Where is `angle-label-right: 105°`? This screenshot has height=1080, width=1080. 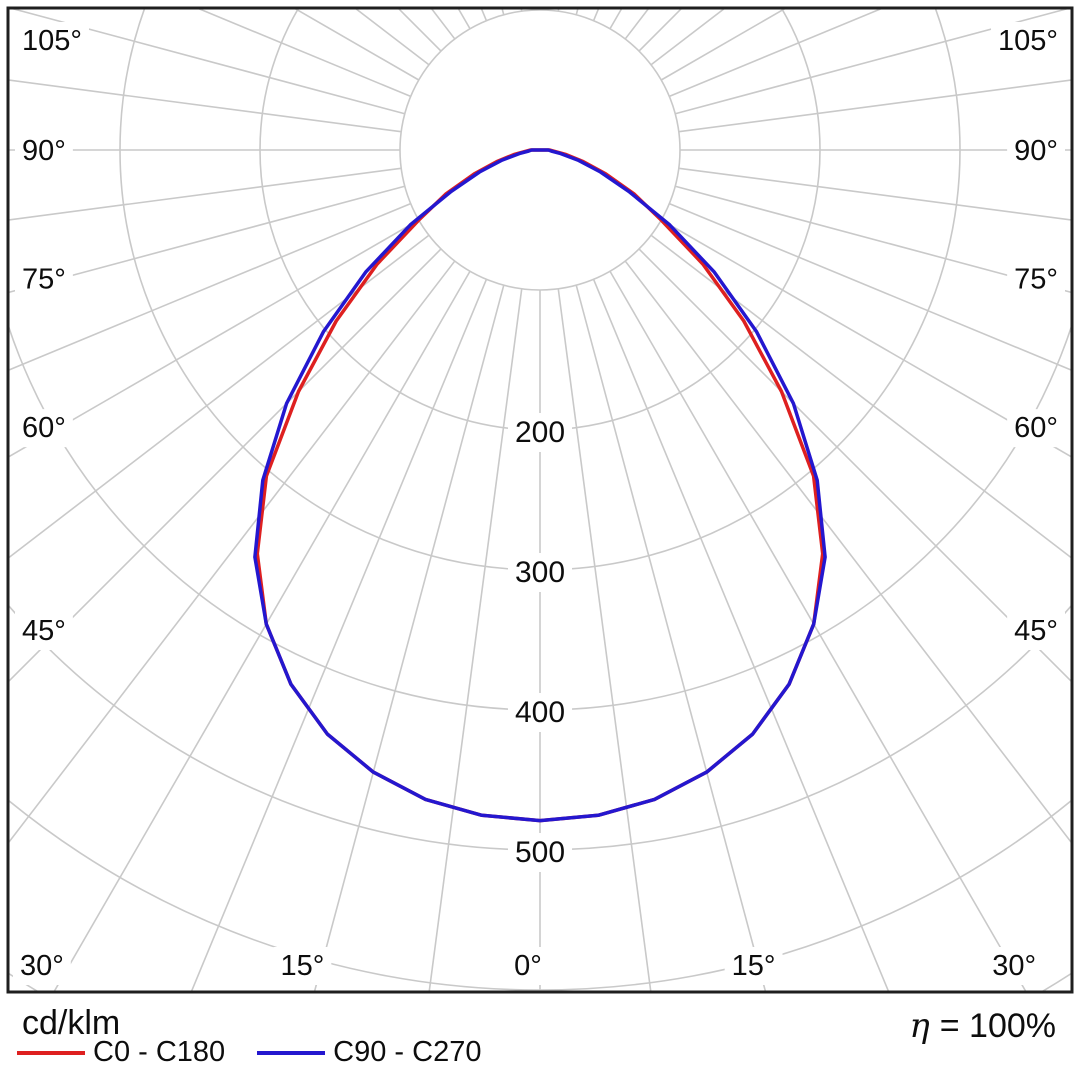
angle-label-right: 105° is located at coordinates (1028, 41).